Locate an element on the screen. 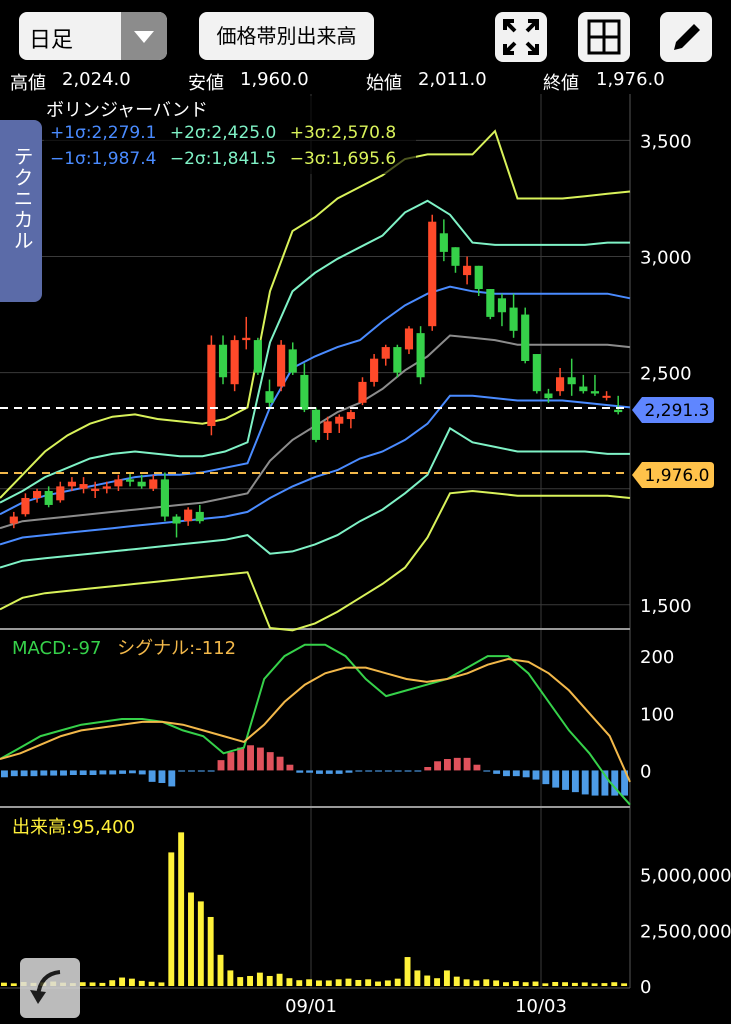 This screenshot has height=1024, width=731. high-label: 高値 is located at coordinates (28, 83).